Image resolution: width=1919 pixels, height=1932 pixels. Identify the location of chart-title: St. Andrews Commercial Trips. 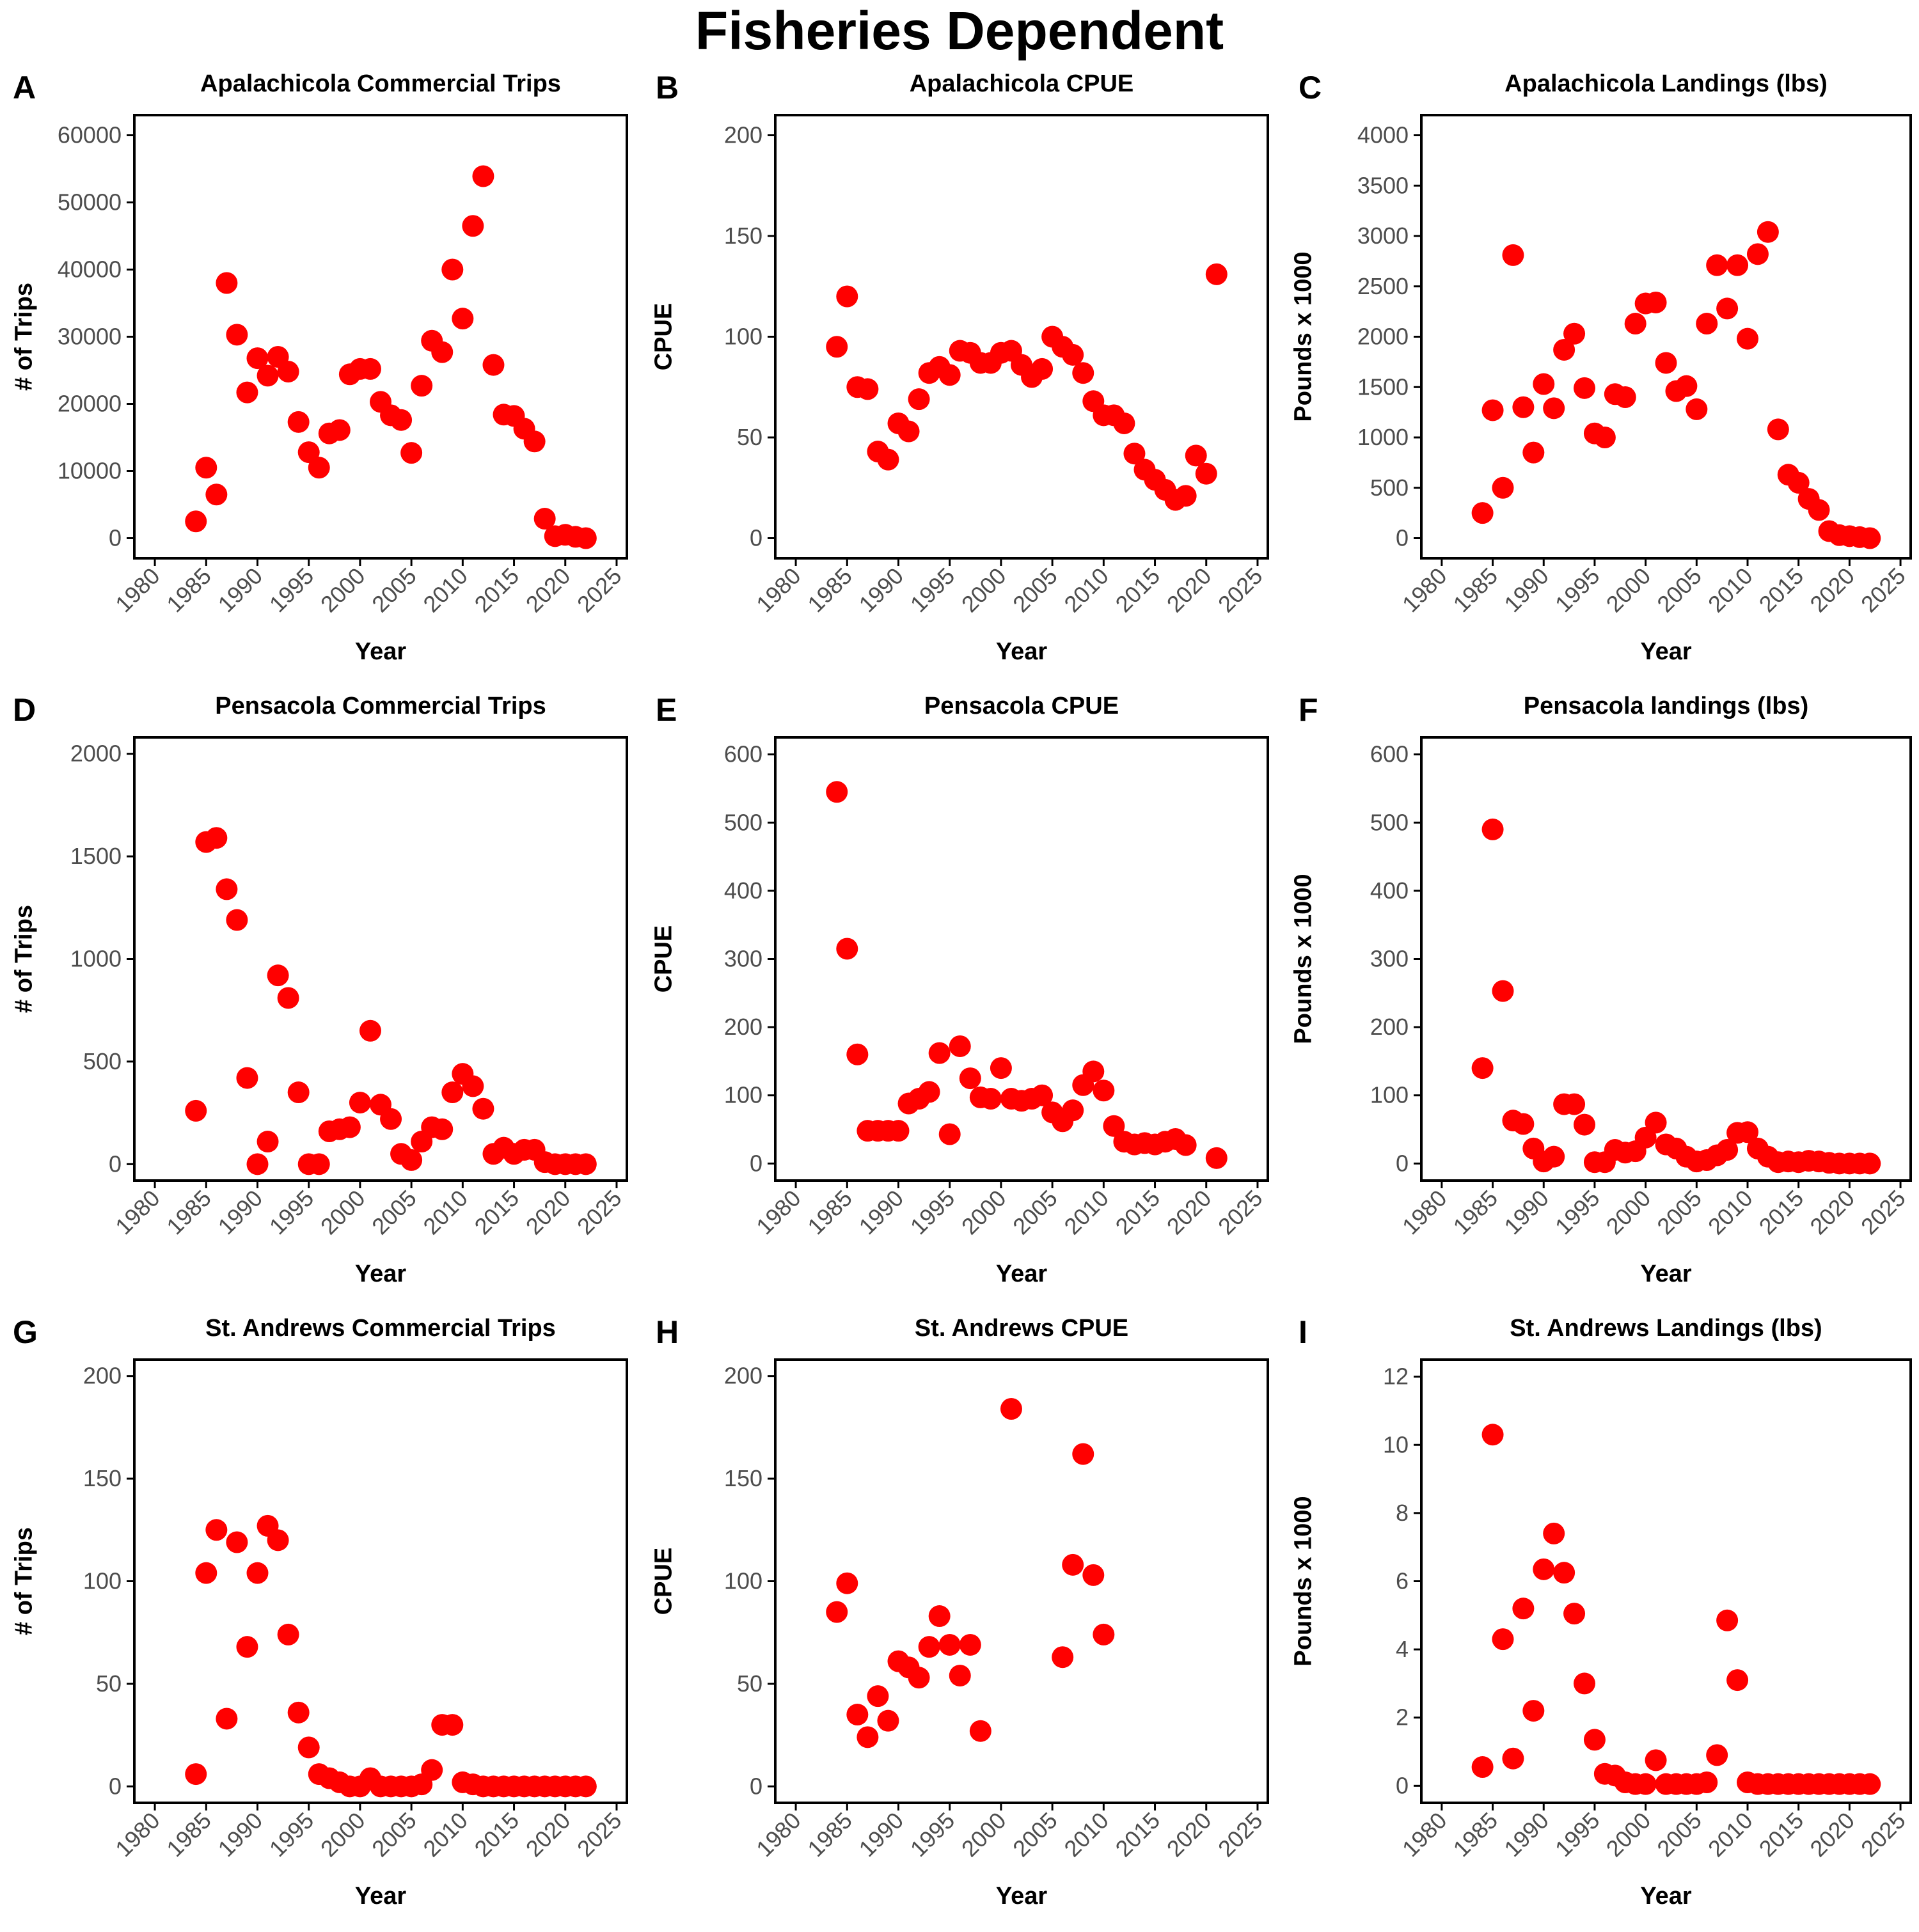
(381, 1328).